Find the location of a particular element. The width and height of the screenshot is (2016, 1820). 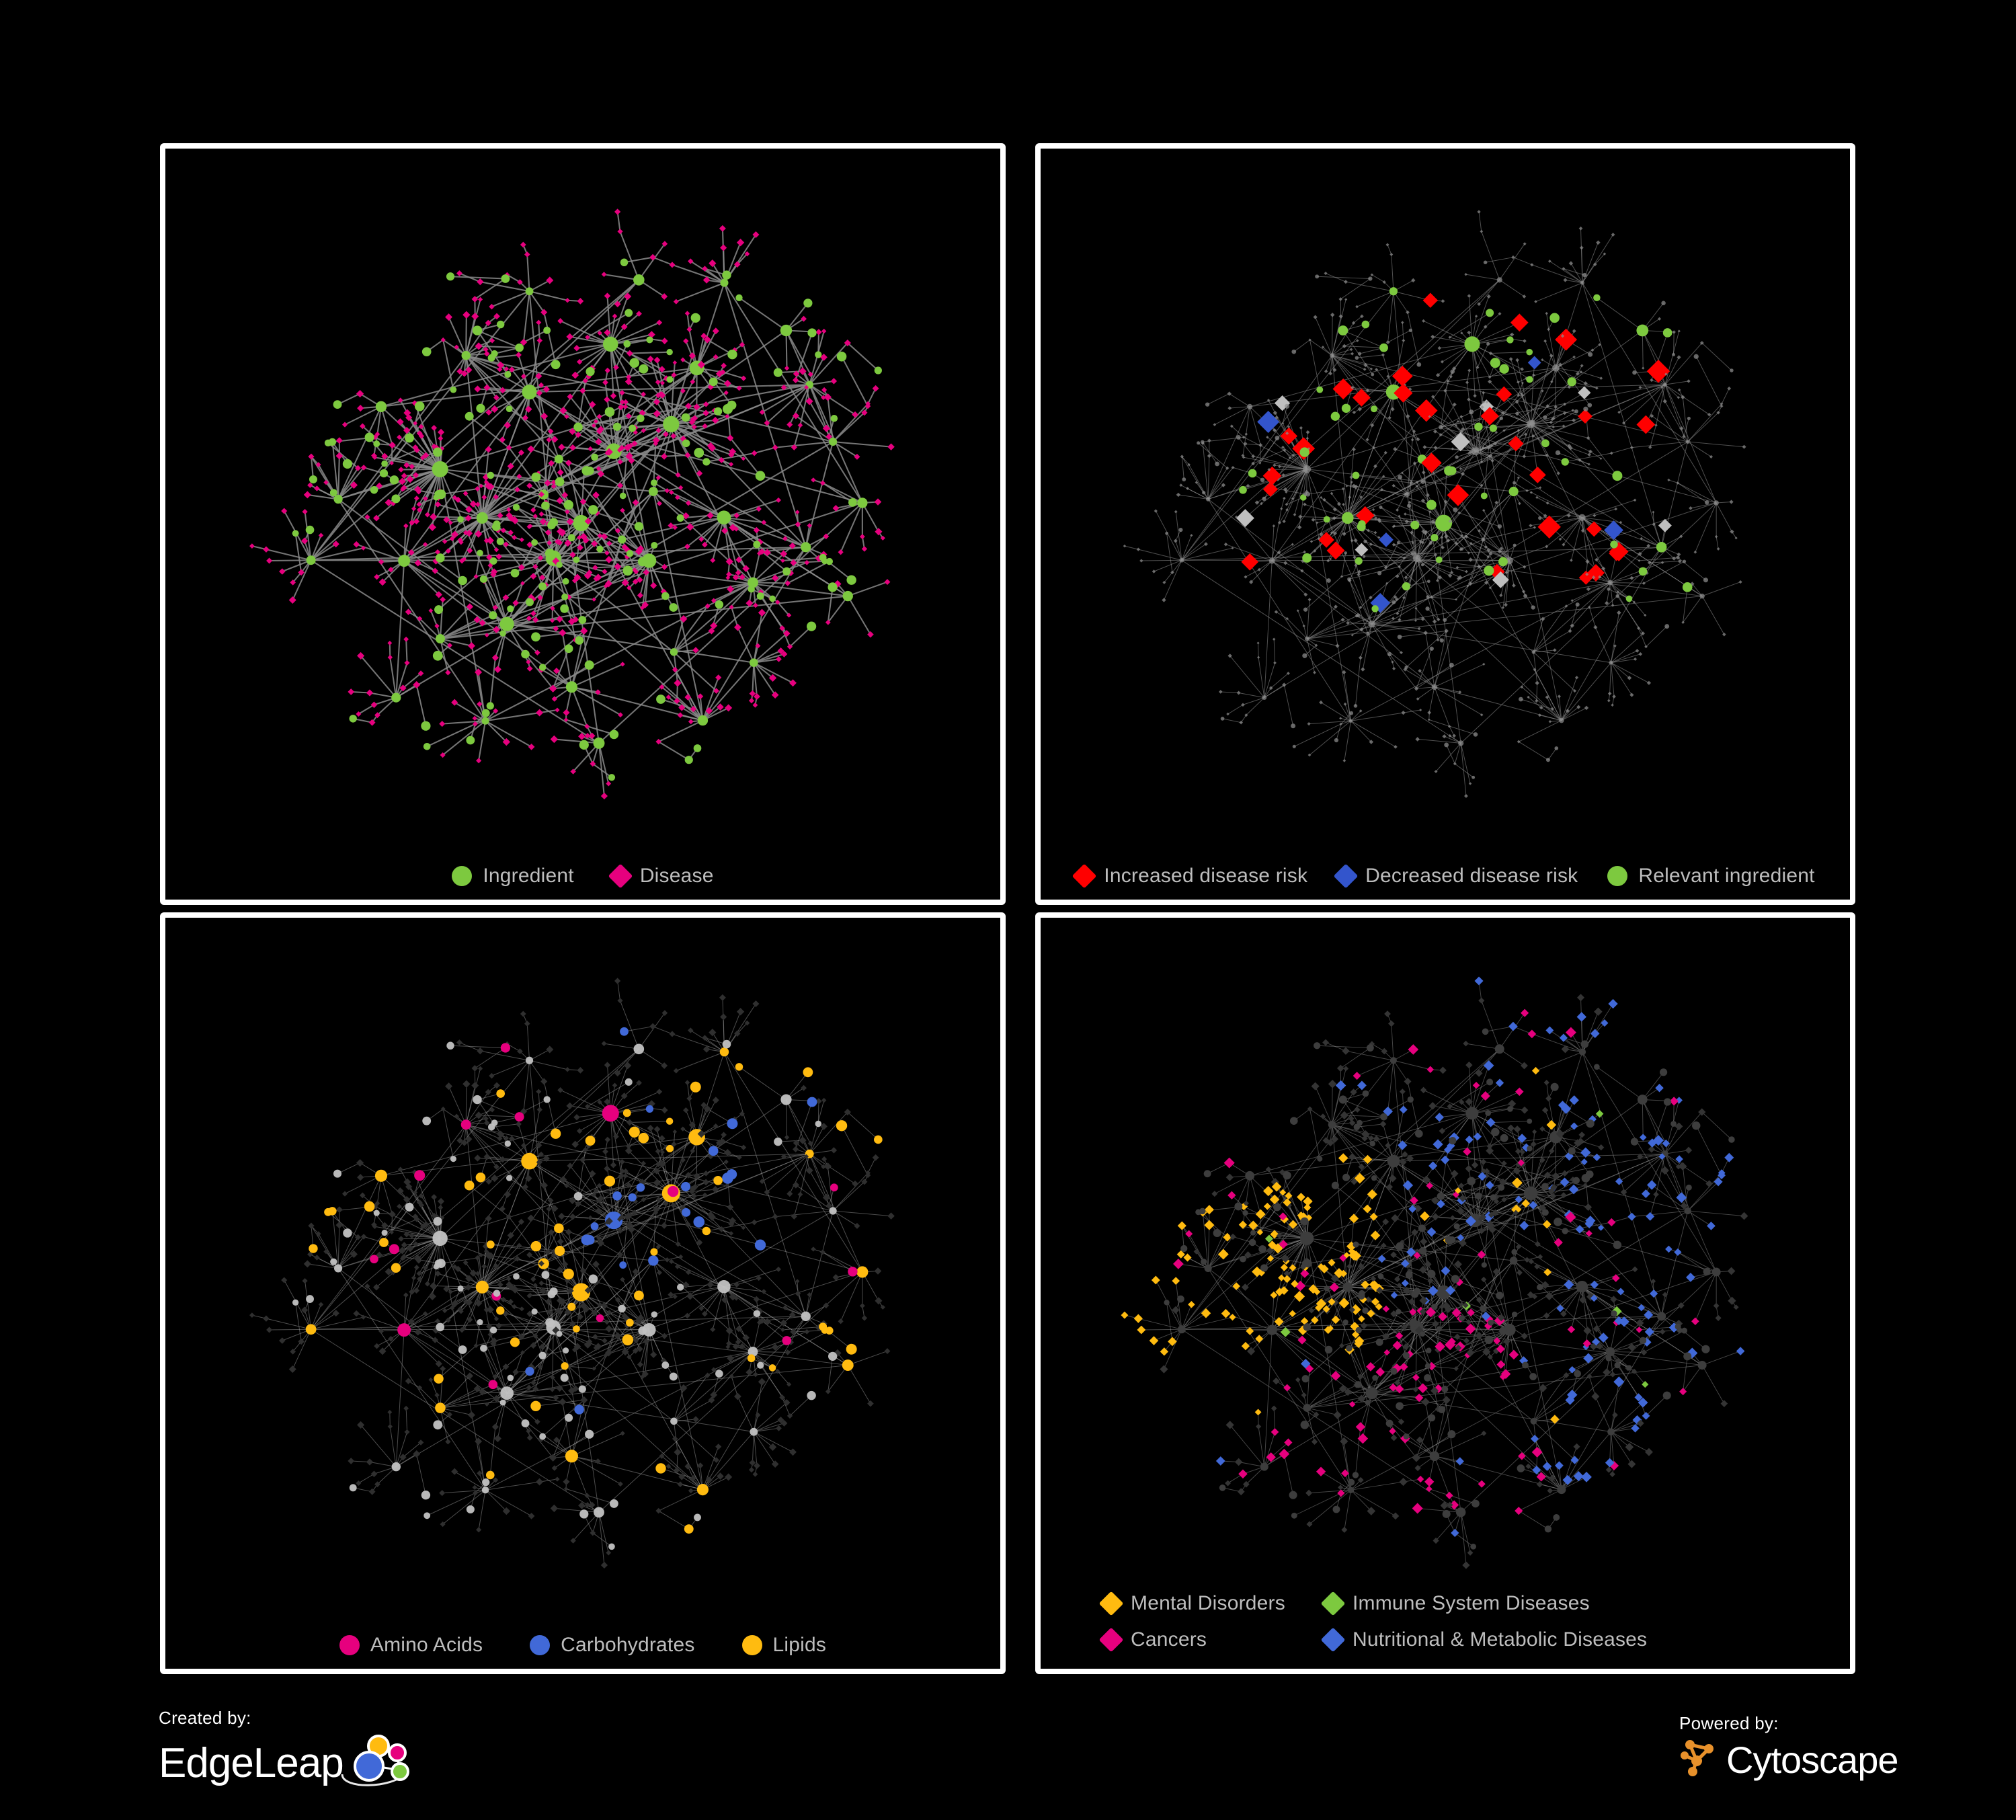

cytoscape-logo-row: Cytoscape is located at coordinates (1789, 1760).